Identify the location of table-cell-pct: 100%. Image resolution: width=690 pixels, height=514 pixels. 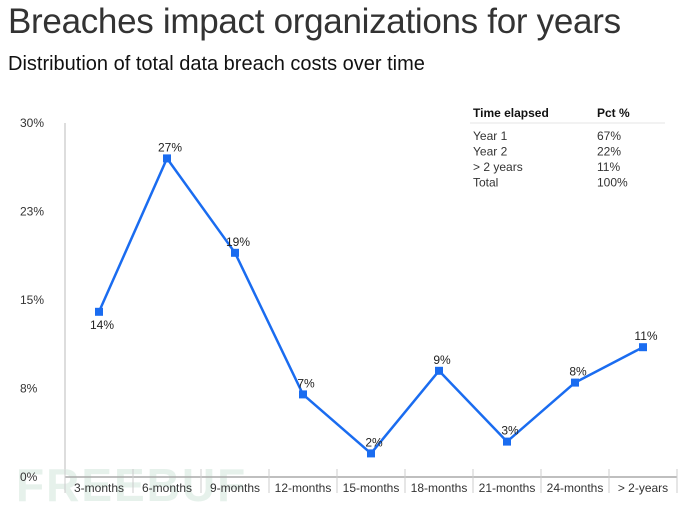
(612, 183).